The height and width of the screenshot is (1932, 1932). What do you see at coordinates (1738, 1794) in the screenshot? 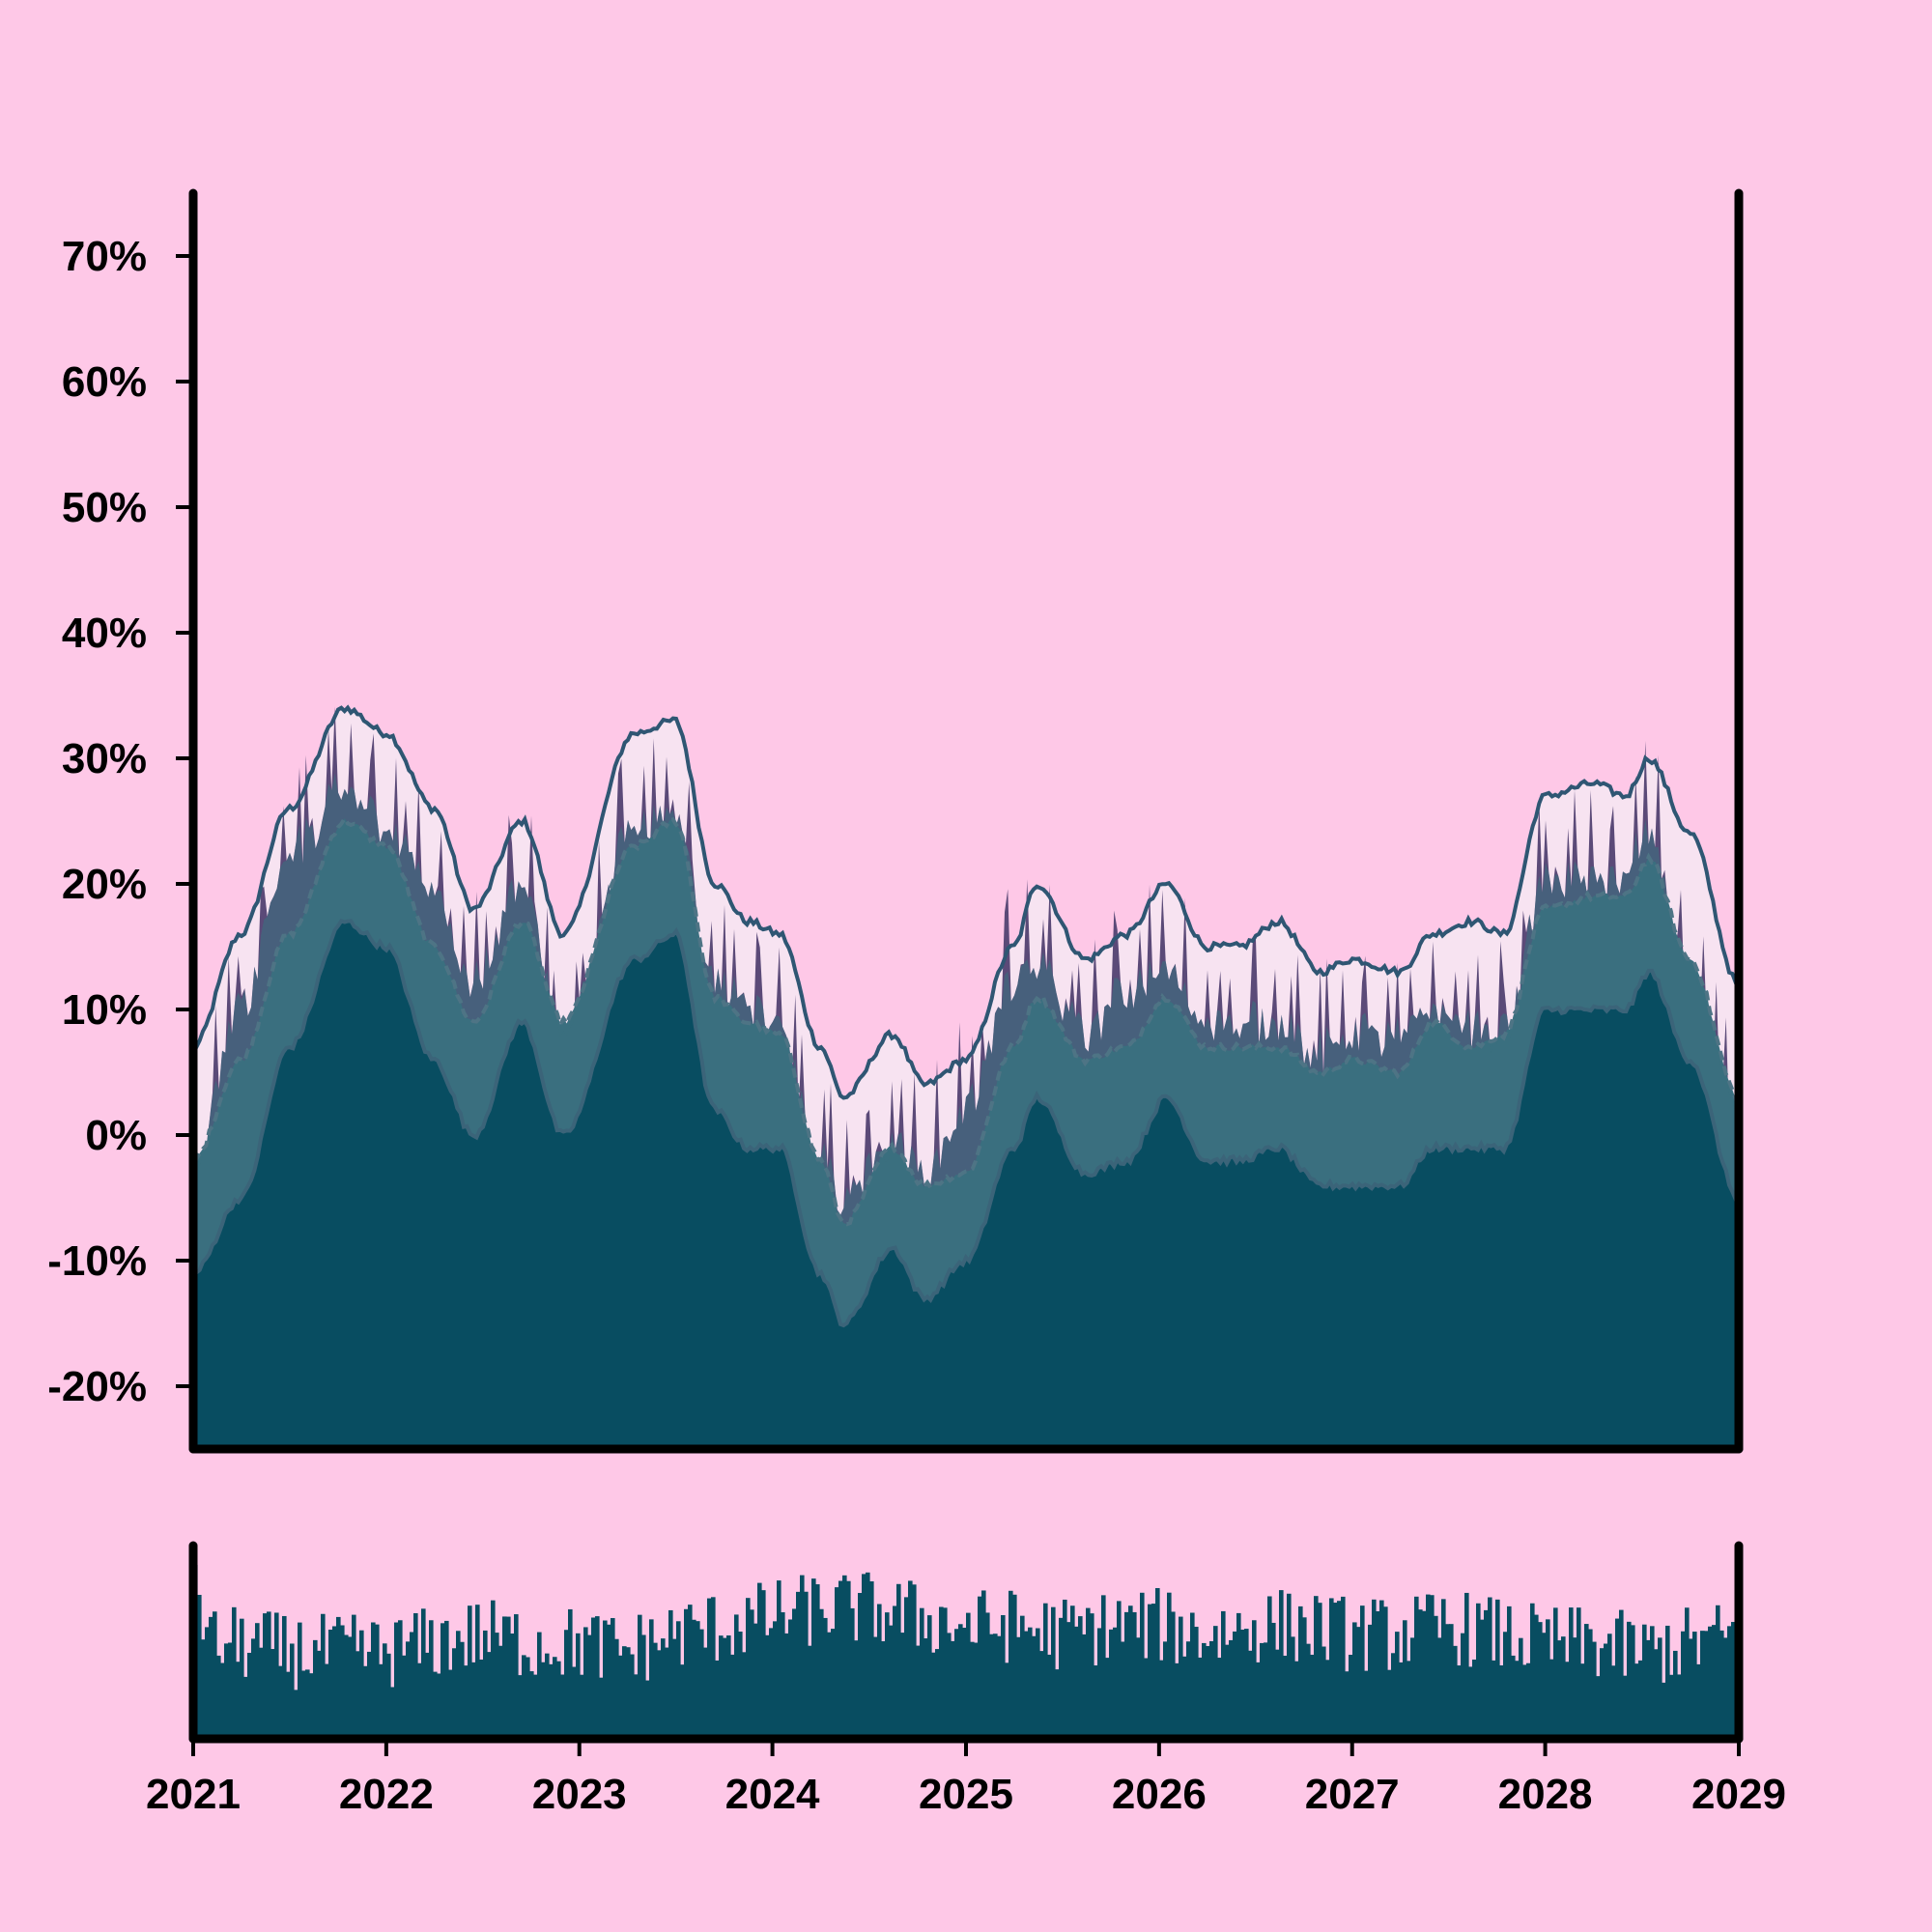
I see `x-tick-label: 2029` at bounding box center [1738, 1794].